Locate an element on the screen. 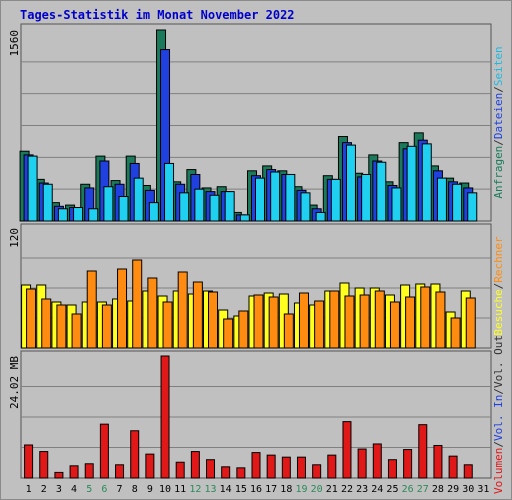  panel-hits-ymax-label: 1560 is located at coordinates (14, 43).